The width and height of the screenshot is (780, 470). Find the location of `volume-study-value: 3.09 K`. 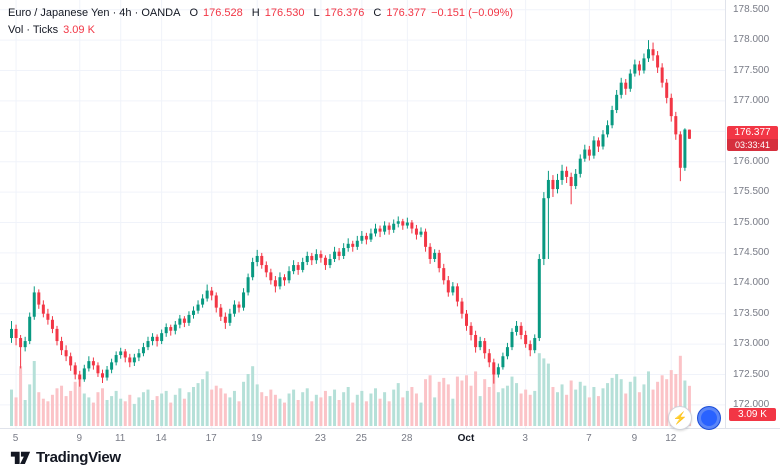

volume-study-value: 3.09 K is located at coordinates (79, 30).